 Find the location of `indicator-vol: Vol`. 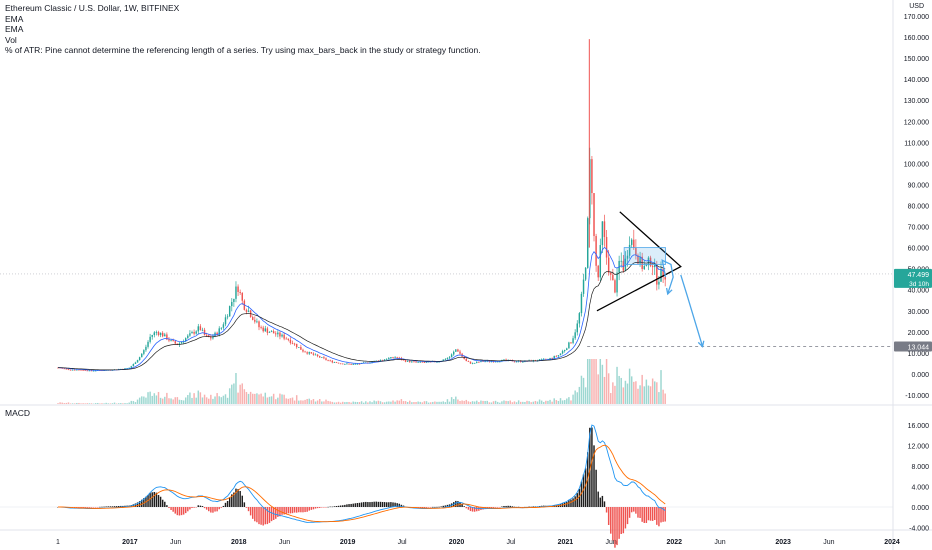

indicator-vol: Vol is located at coordinates (11, 39).